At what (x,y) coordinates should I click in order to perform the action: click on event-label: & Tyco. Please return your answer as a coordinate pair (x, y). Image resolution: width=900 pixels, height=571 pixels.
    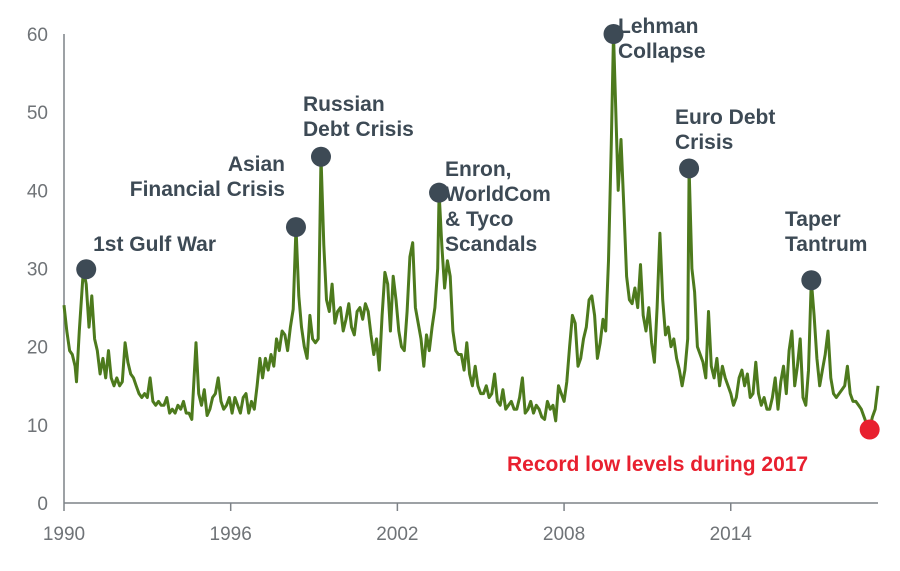
    Looking at the image, I should click on (479, 219).